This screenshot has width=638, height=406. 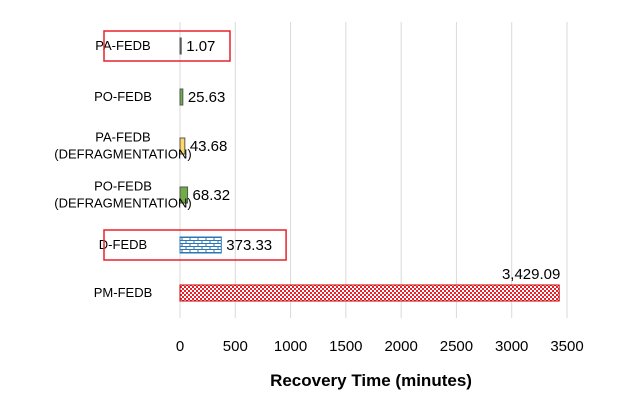 I want to click on x-tick-label-2500: 2500, so click(x=456, y=346).